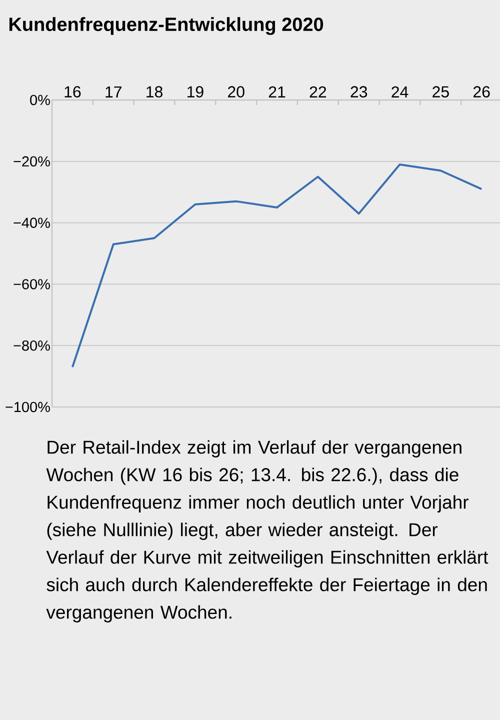  What do you see at coordinates (28, 407) in the screenshot?
I see `y-tick-label: −100%` at bounding box center [28, 407].